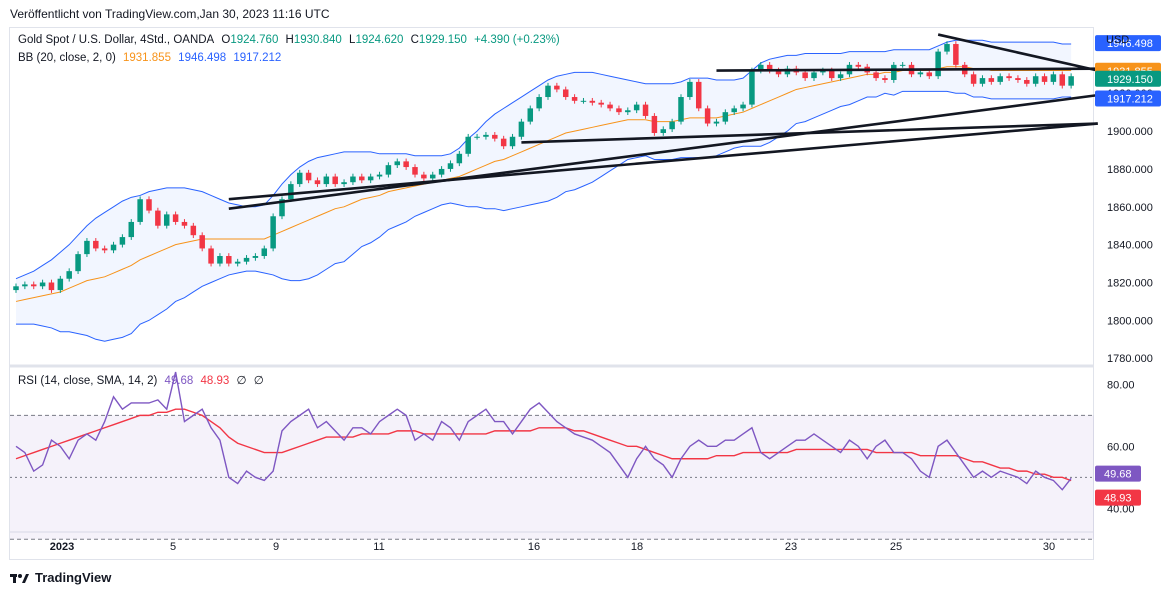  Describe the element at coordinates (1118, 40) in the screenshot. I see `currency-label: USD` at that location.